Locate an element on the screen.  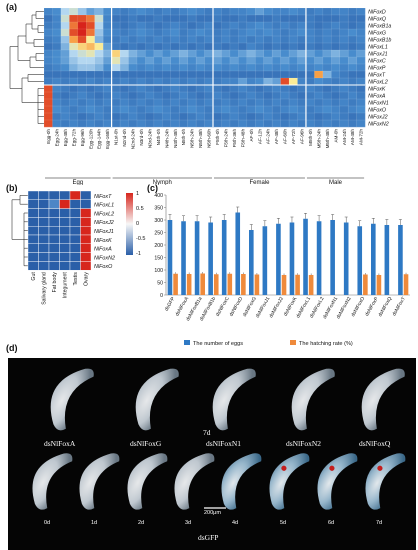
col-label-a: Egg-72h is located at coordinates (73, 138).